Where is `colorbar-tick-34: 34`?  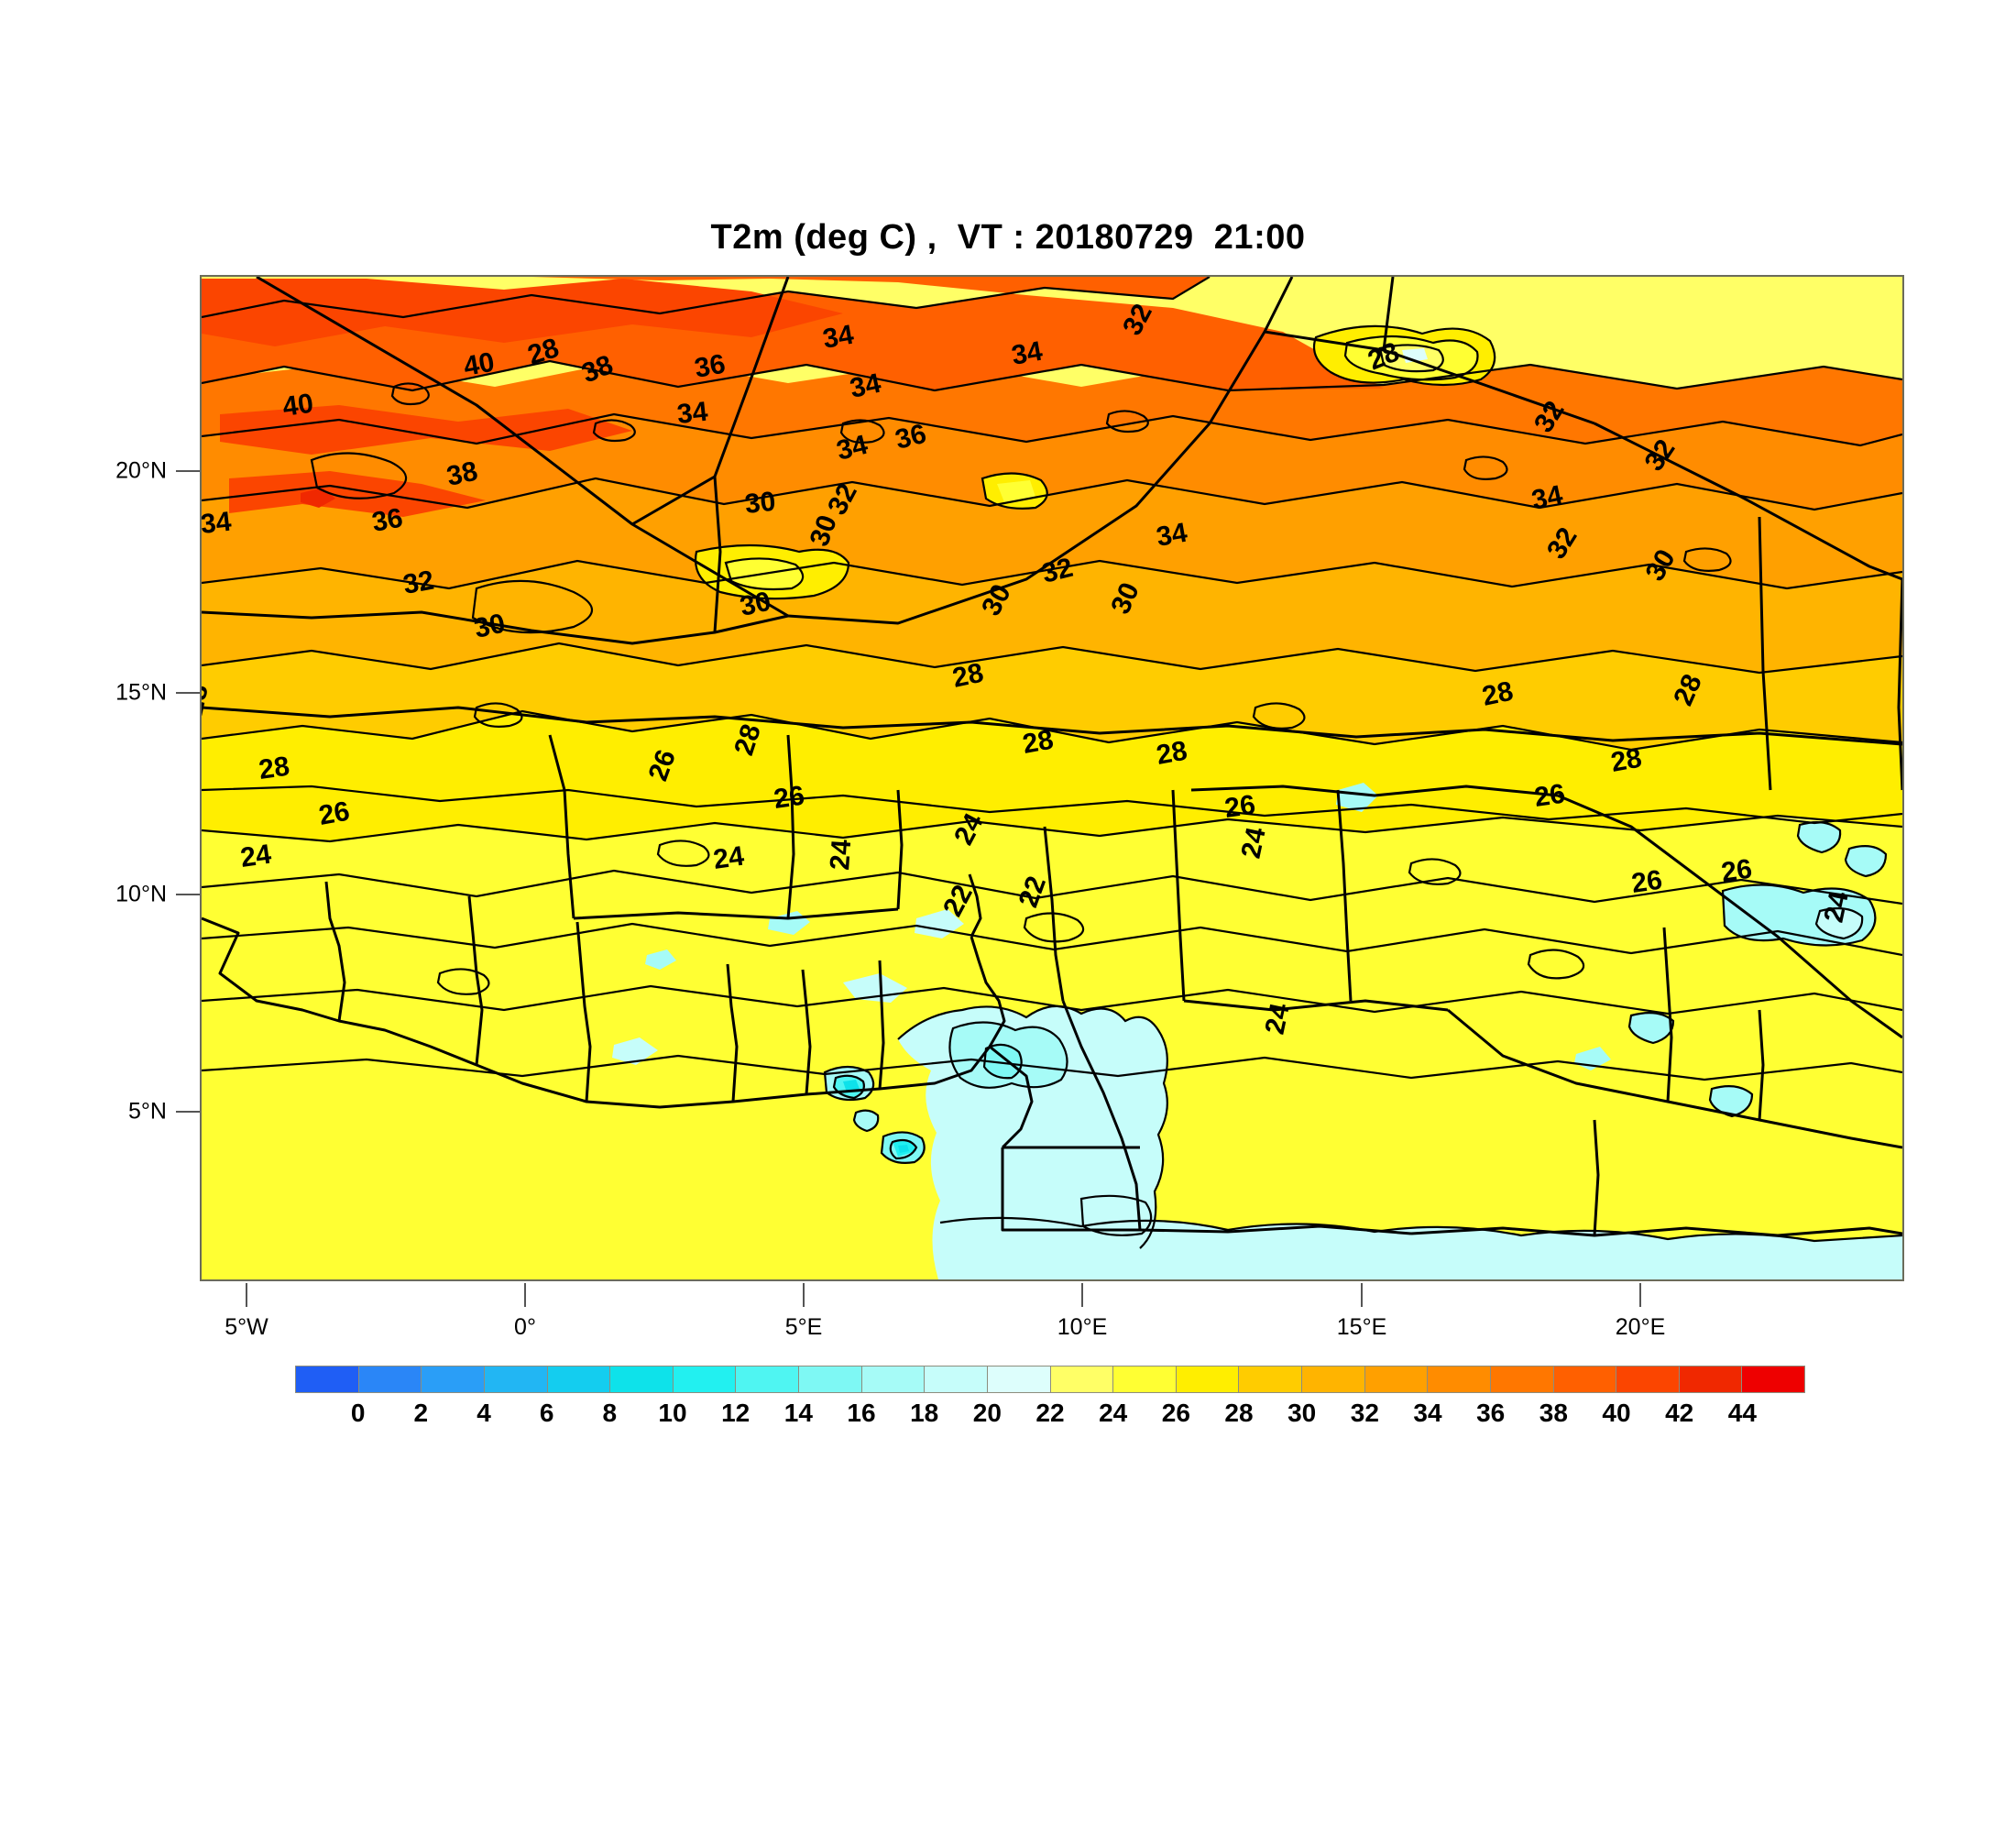
colorbar-tick-34: 34 is located at coordinates (1427, 1413).